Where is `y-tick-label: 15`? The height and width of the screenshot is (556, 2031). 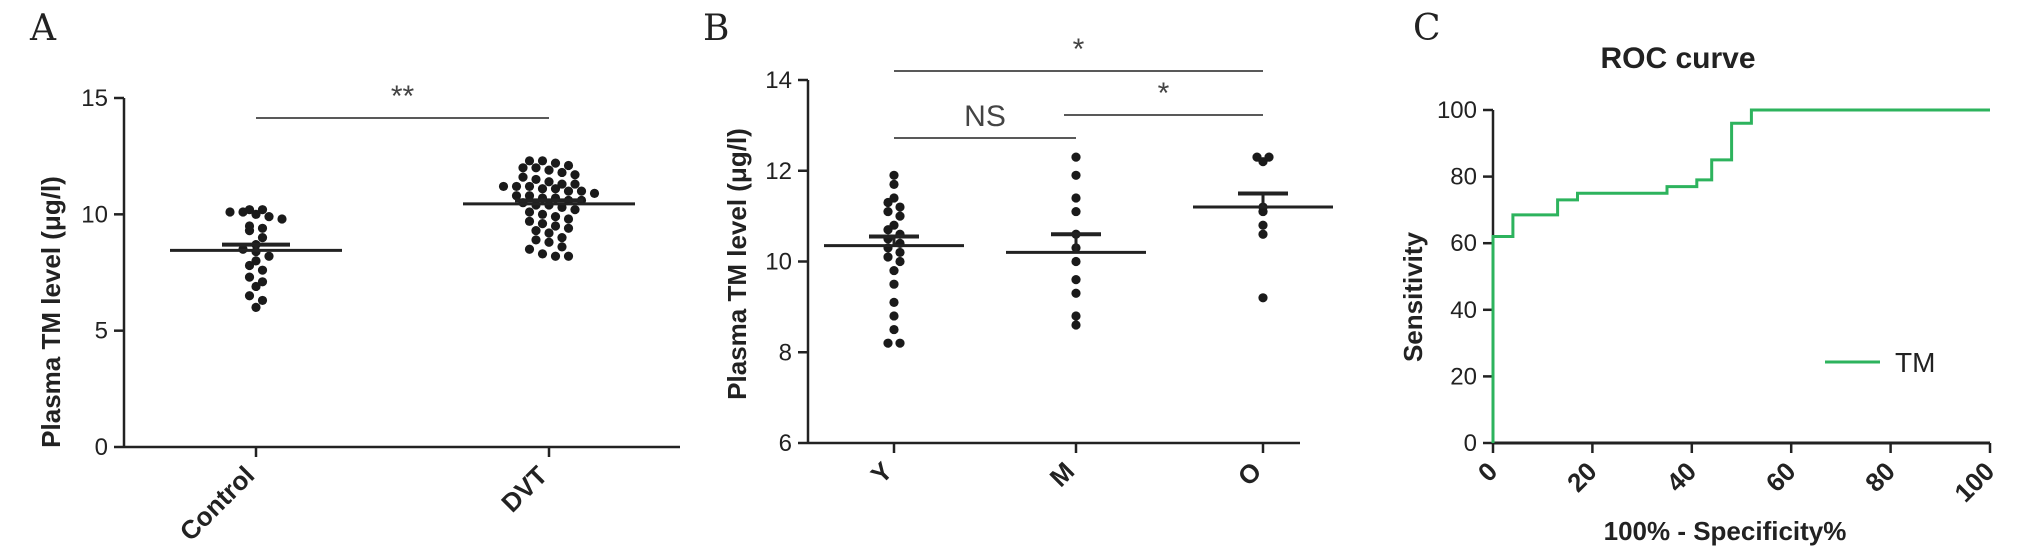
y-tick-label: 15 is located at coordinates (94, 98).